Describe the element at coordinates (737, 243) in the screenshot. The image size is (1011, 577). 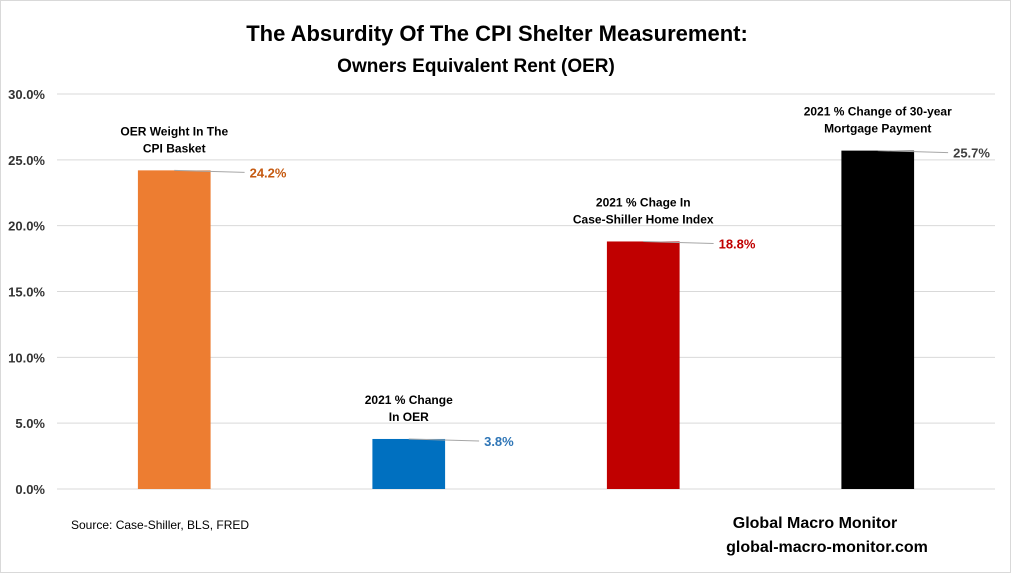
I see `bar-value-label: 18.8%` at that location.